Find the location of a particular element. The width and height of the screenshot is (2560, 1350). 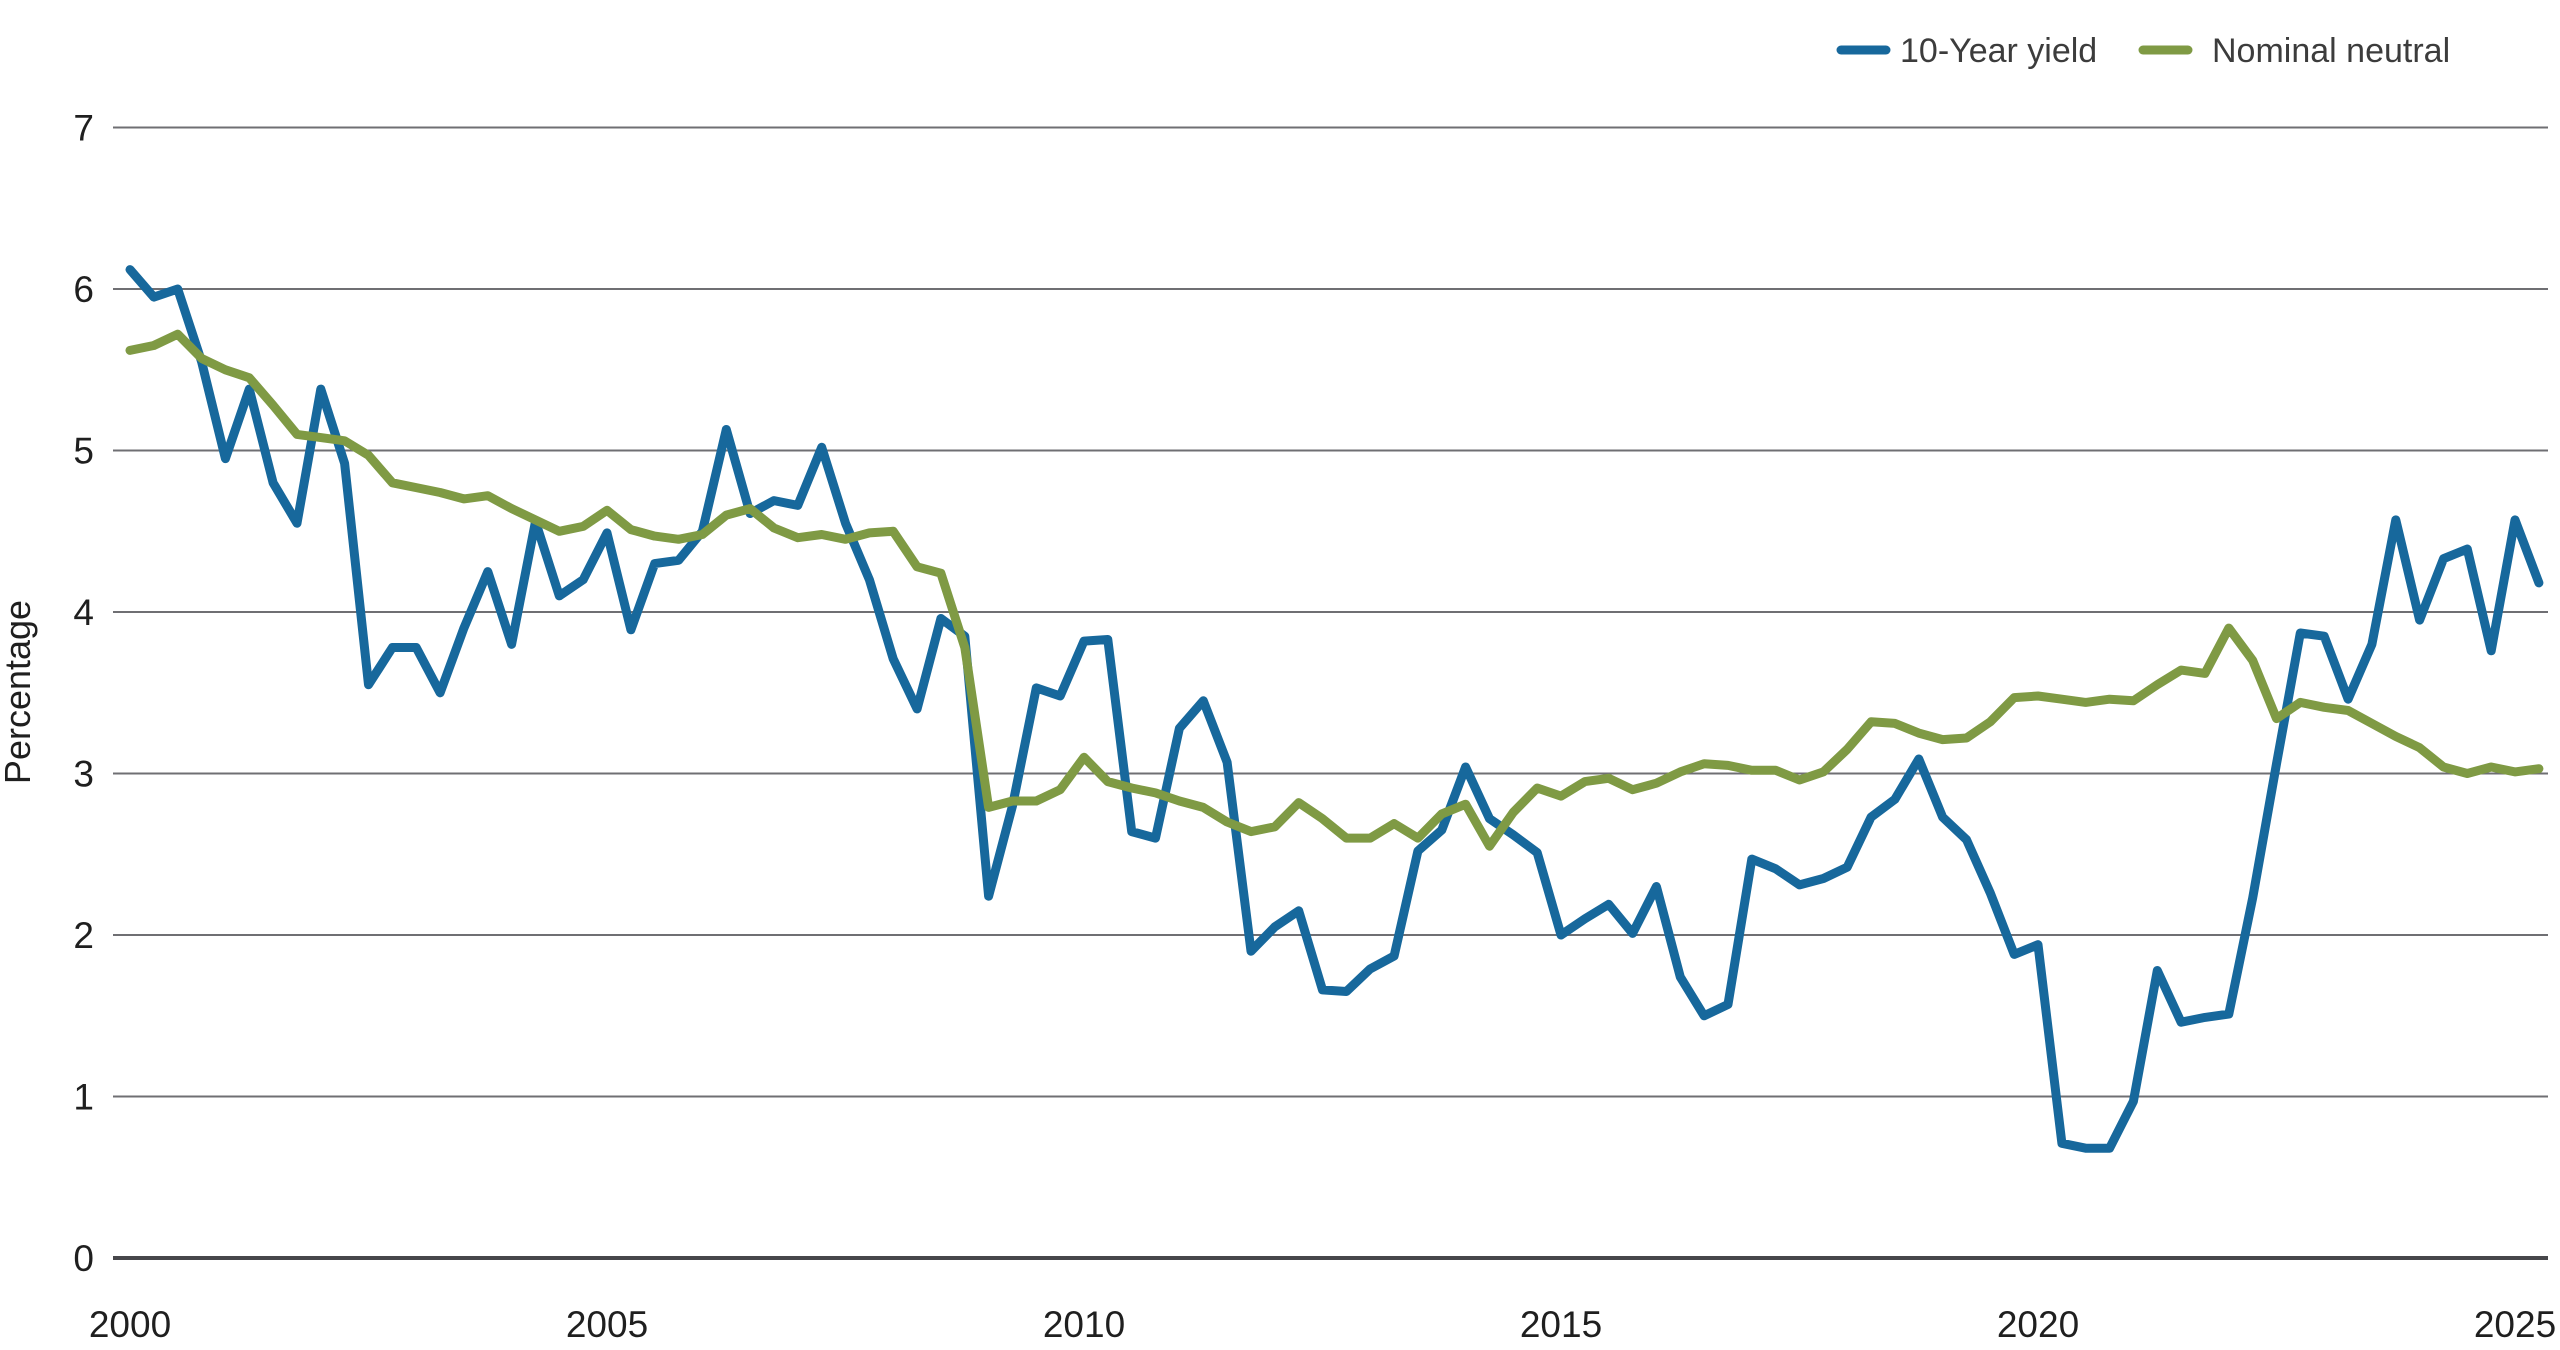

x-tick-label: 2015 is located at coordinates (1561, 1324).